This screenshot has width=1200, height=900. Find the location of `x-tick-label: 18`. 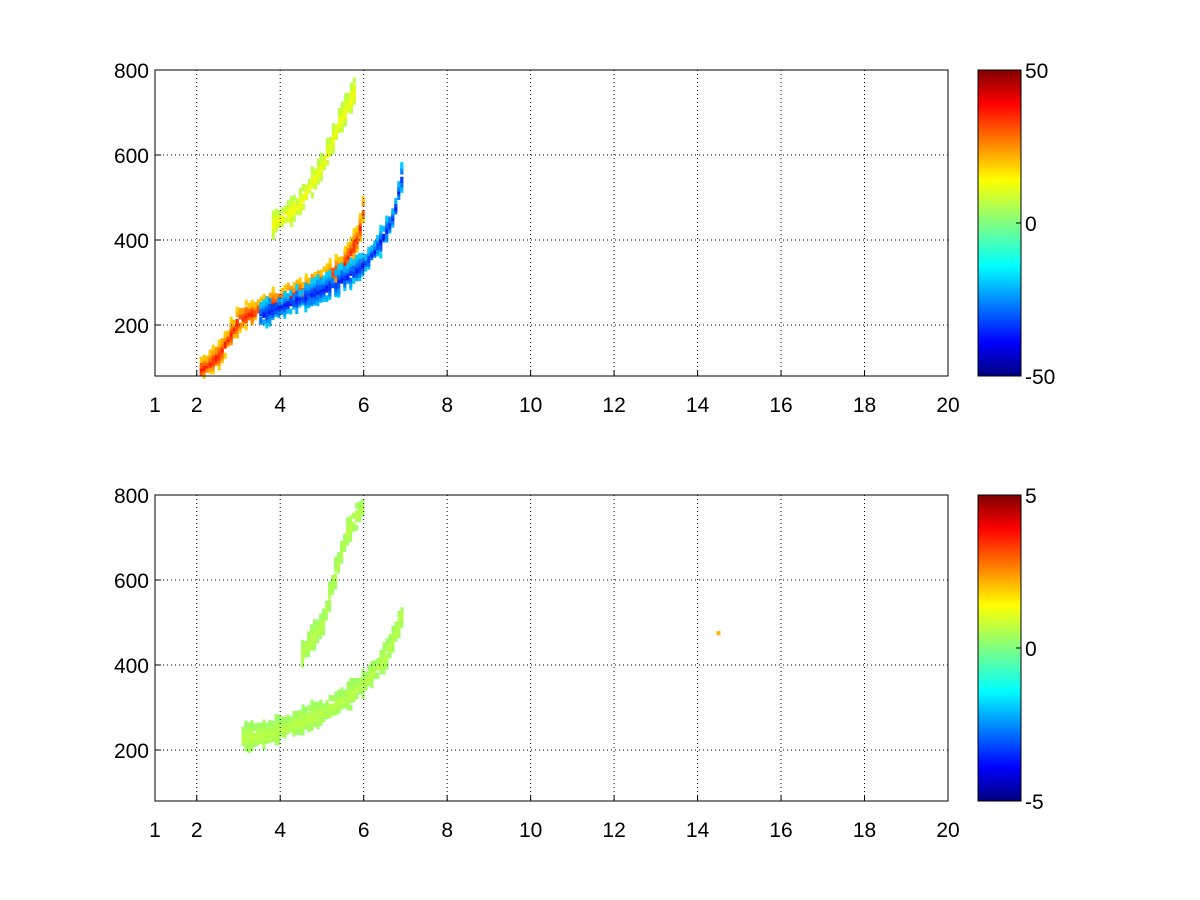

x-tick-label: 18 is located at coordinates (864, 830).